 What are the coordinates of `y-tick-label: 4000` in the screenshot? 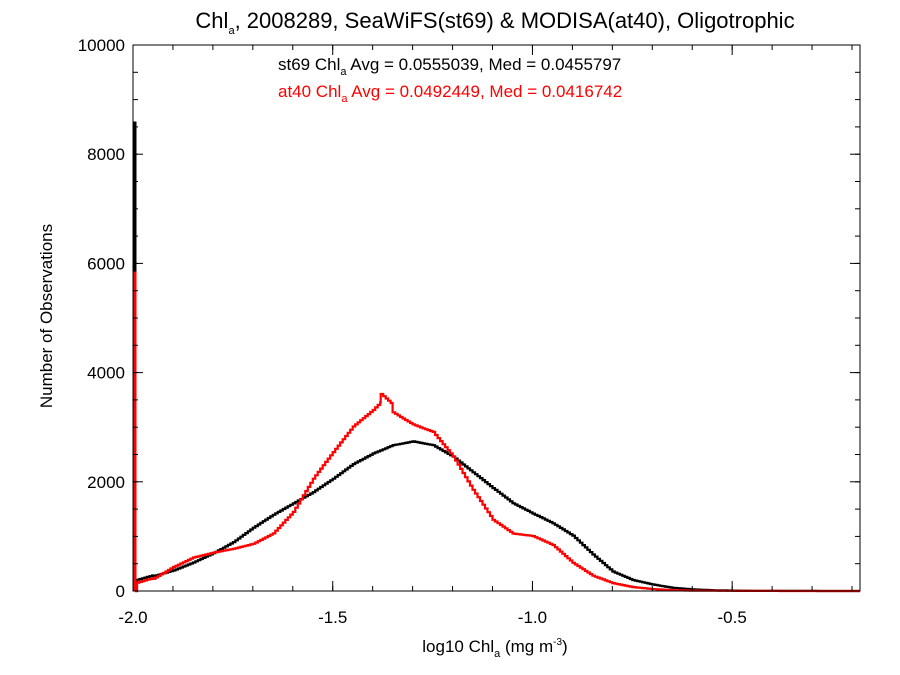 It's located at (106, 373).